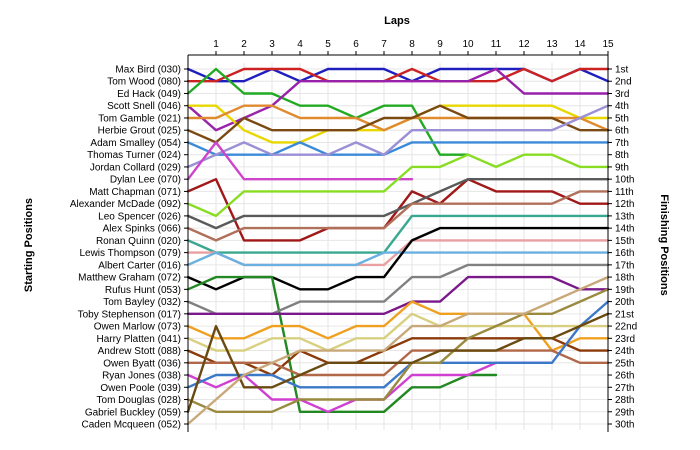 This screenshot has width=700, height=450. What do you see at coordinates (29, 245) in the screenshot?
I see `y-axis-label-left: Starting Positions` at bounding box center [29, 245].